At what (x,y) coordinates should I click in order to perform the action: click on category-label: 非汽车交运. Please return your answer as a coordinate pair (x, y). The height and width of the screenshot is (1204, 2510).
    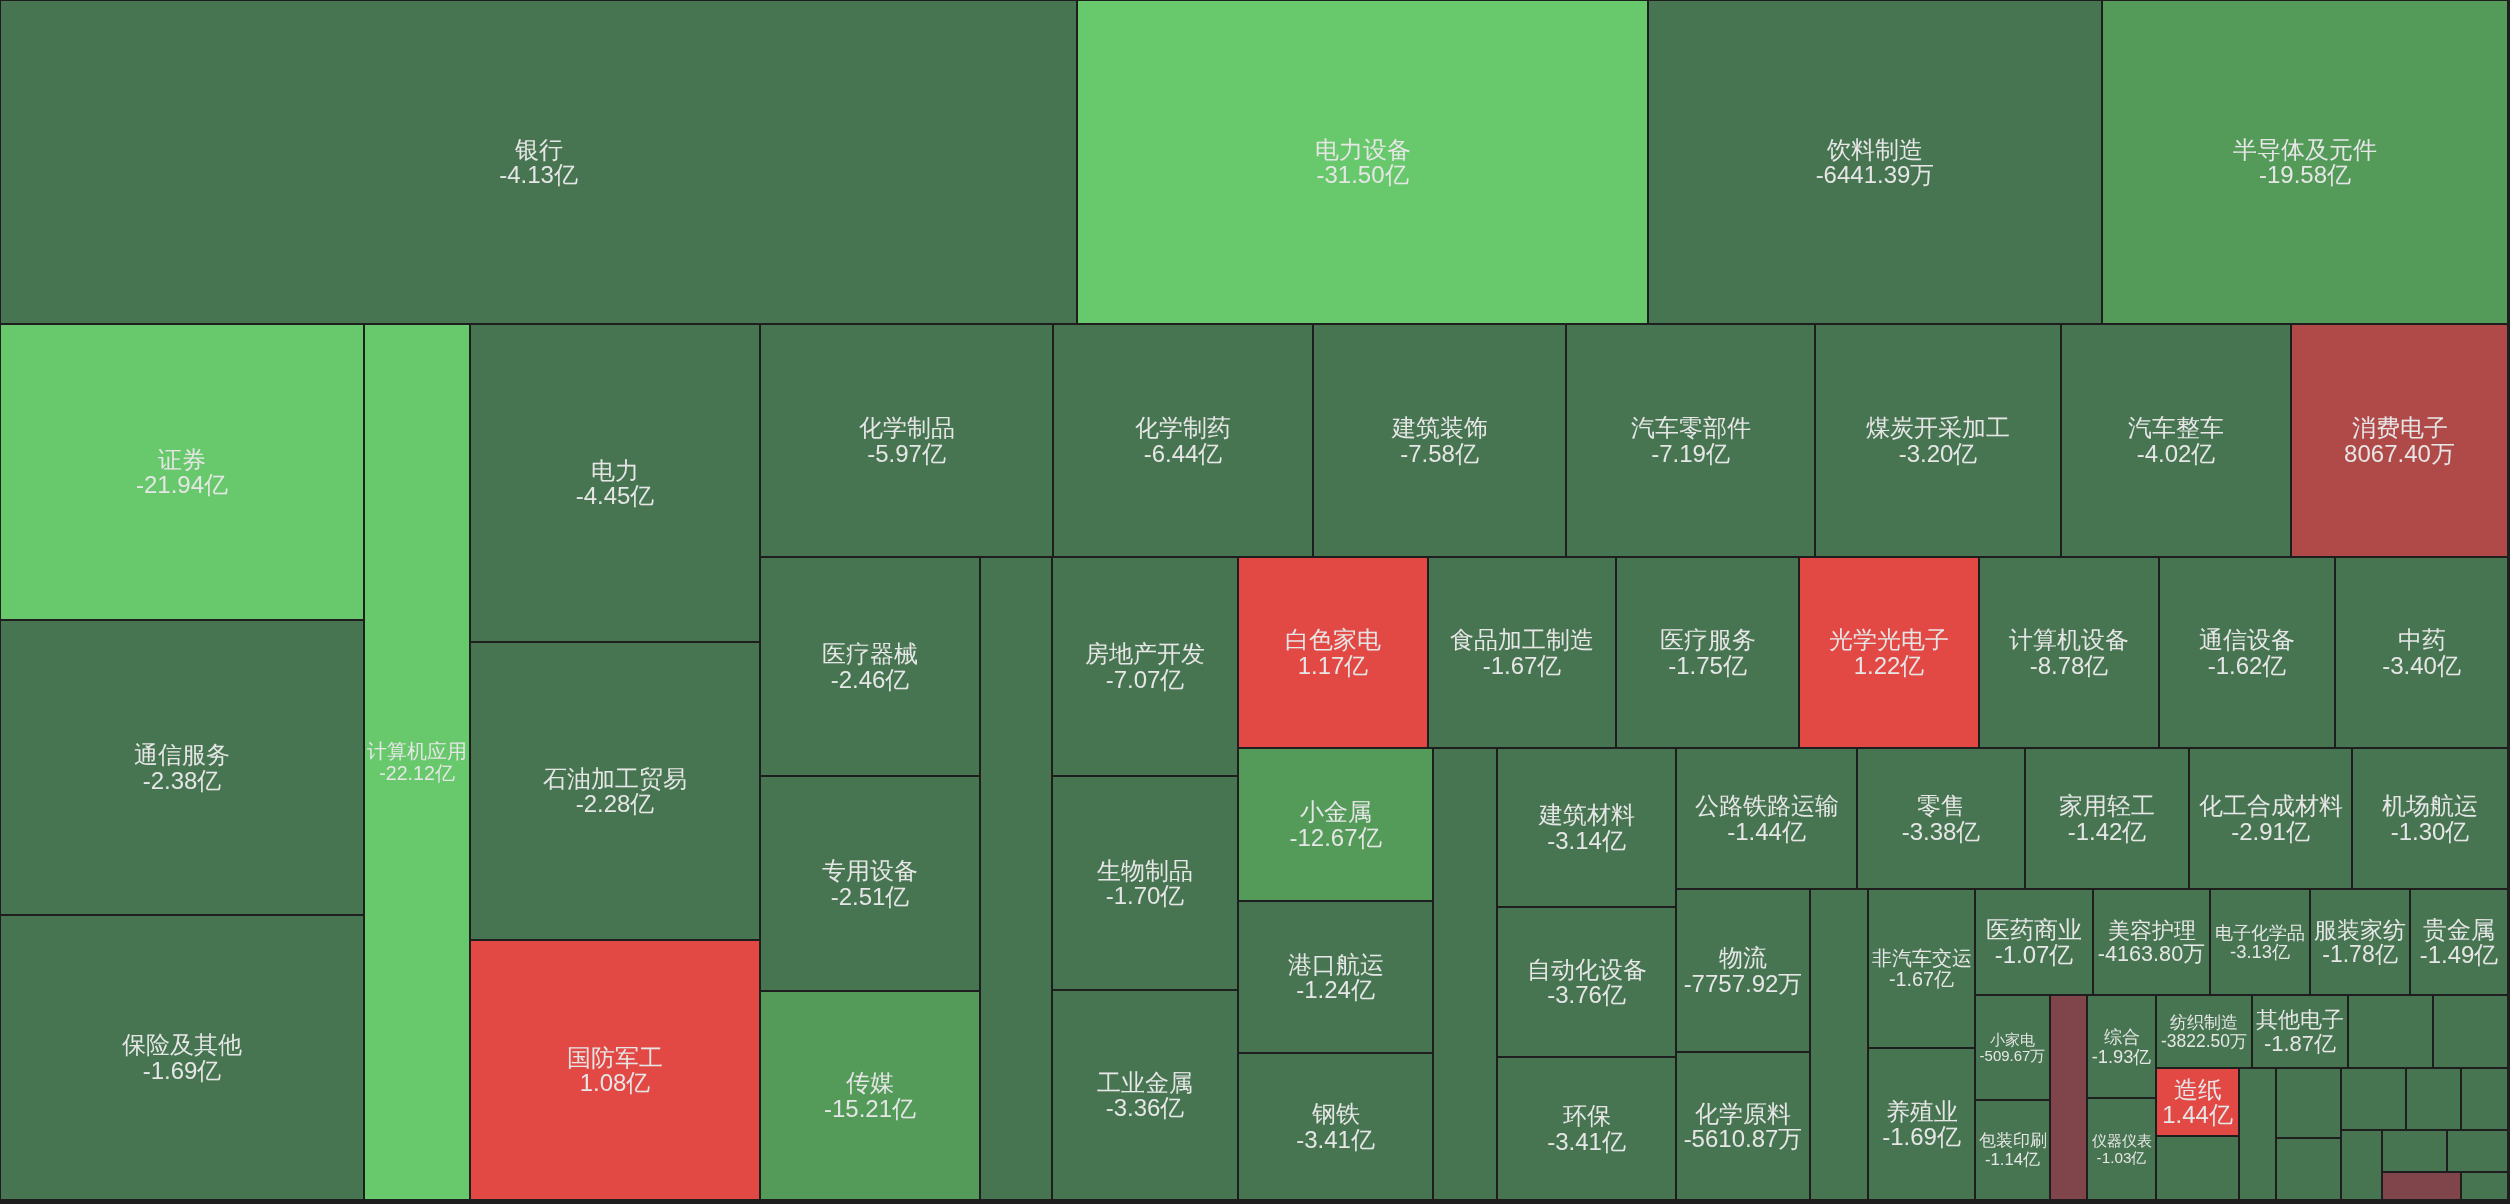
    Looking at the image, I should click on (1921, 957).